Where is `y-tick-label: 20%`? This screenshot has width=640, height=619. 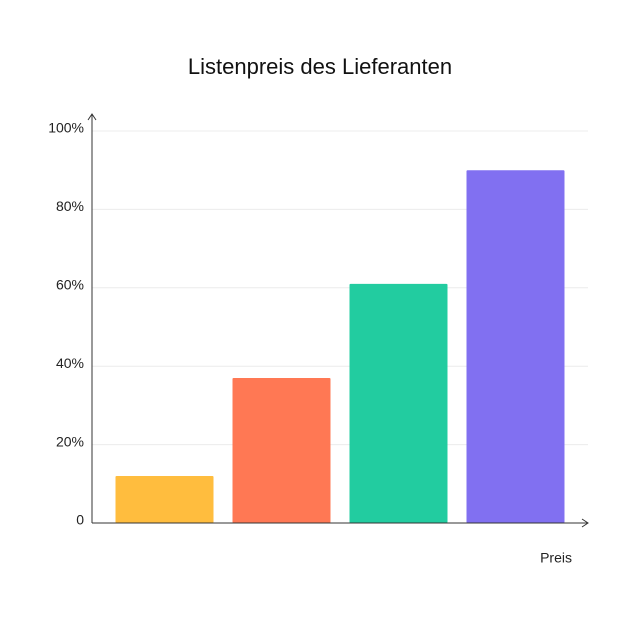
y-tick-label: 20% is located at coordinates (70, 441).